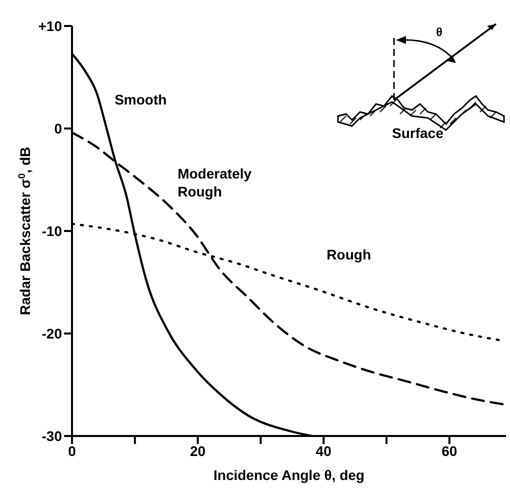 This screenshot has width=510, height=502. I want to click on x-tick-label: 0, so click(72, 450).